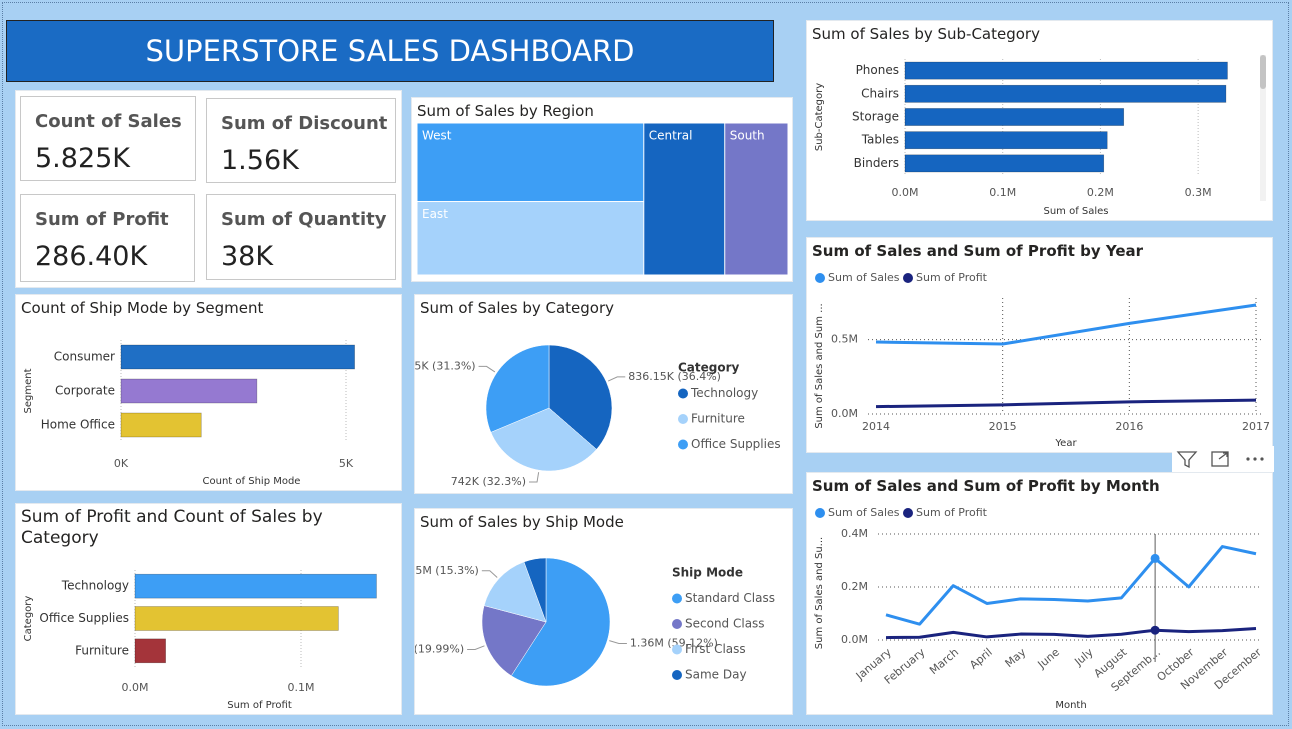 The height and width of the screenshot is (729, 1292). I want to click on chart-title: Count of Ship Mode by Segment, so click(142, 308).